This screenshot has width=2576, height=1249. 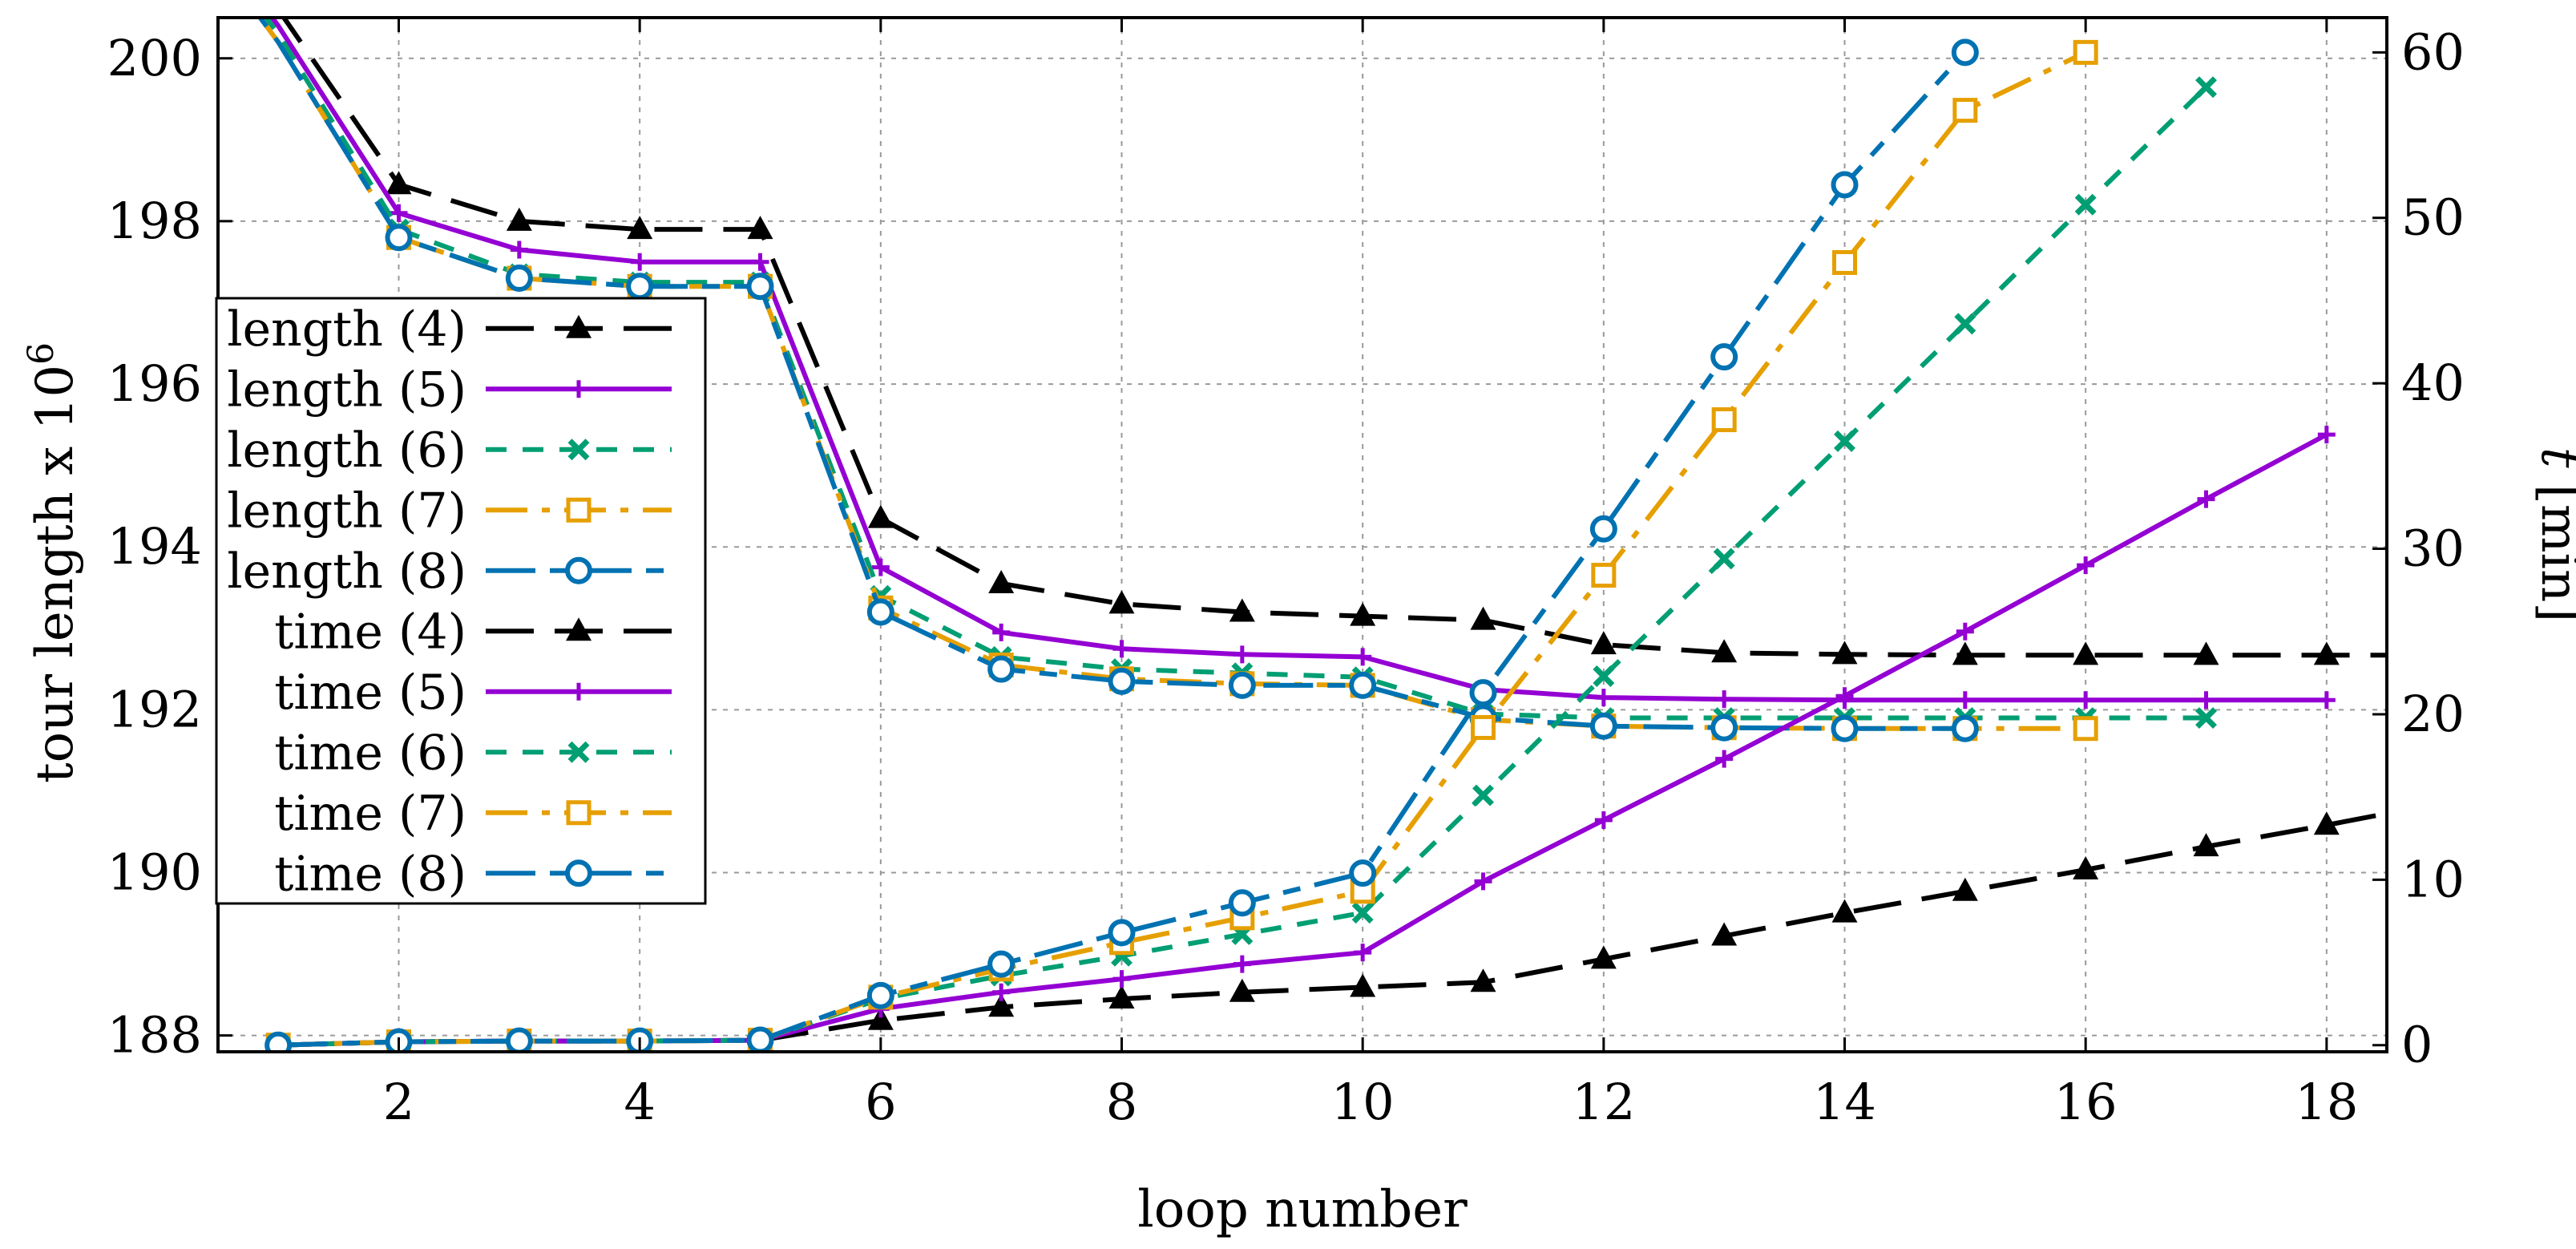 I want to click on right-axis-title: t [min], so click(x=2553, y=534).